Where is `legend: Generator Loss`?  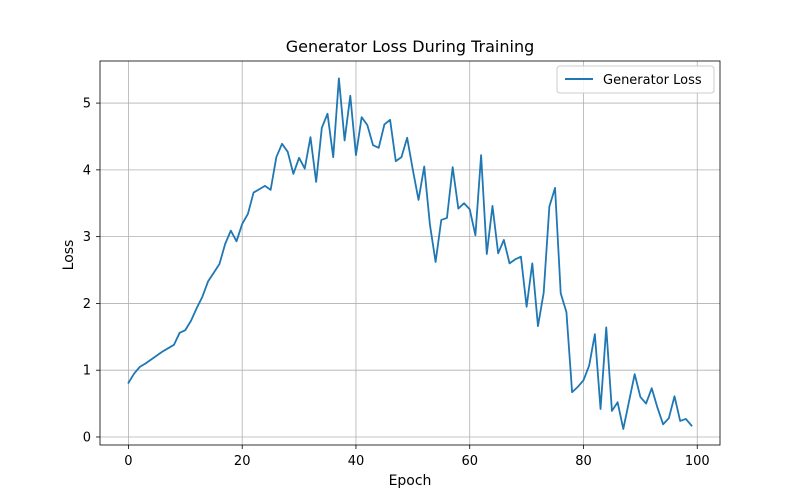 legend: Generator Loss is located at coordinates (635, 79).